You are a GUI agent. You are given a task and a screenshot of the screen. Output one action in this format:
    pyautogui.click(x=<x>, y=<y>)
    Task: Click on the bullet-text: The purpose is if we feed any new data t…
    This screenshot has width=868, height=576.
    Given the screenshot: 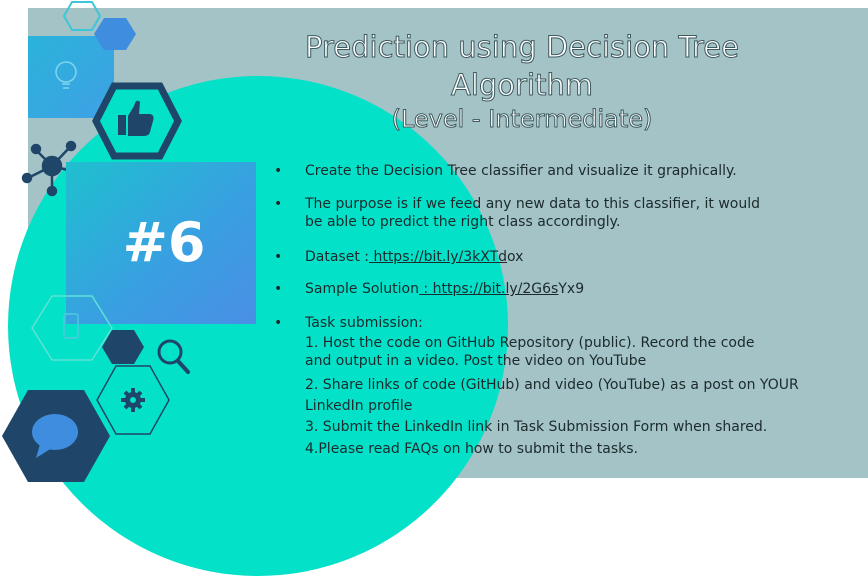 What is the action you would take?
    pyautogui.click(x=533, y=204)
    